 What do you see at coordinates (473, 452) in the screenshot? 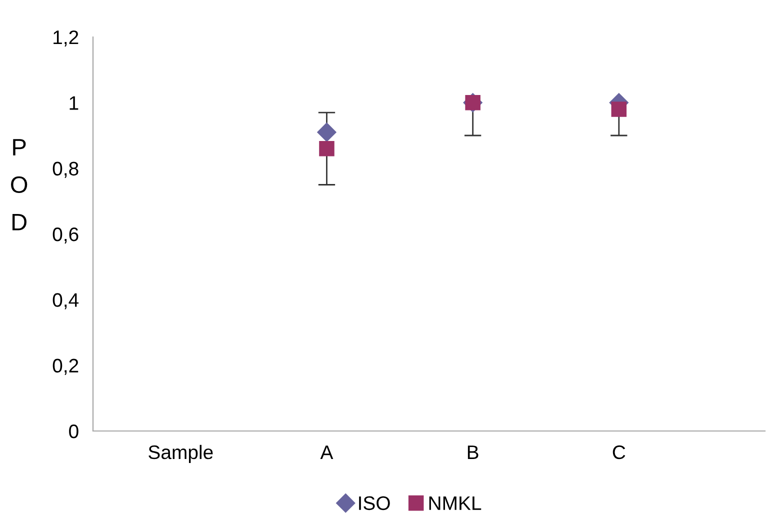
I see `x-tick-label: B` at bounding box center [473, 452].